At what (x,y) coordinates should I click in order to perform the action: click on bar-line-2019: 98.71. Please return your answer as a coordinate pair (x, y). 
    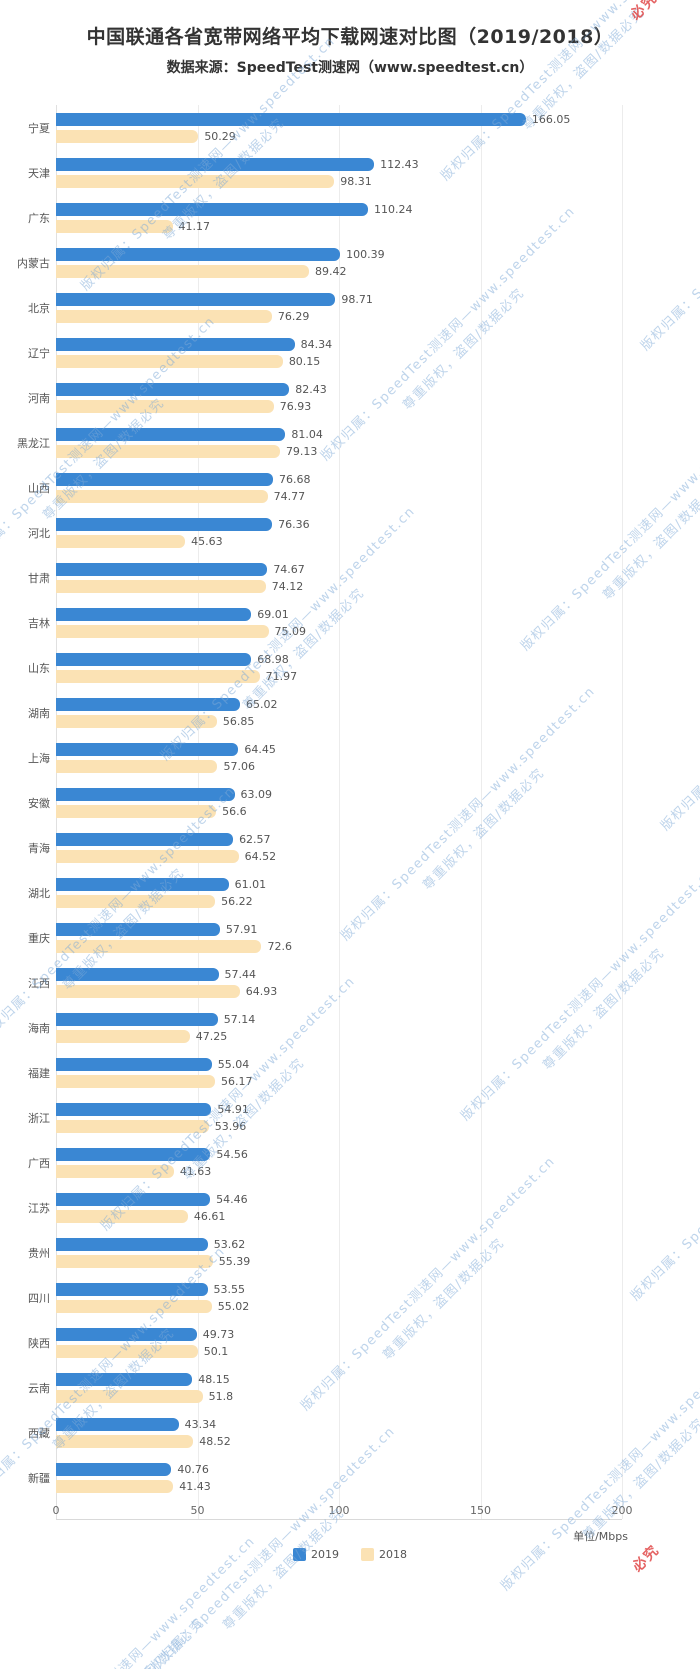
    Looking at the image, I should click on (339, 299).